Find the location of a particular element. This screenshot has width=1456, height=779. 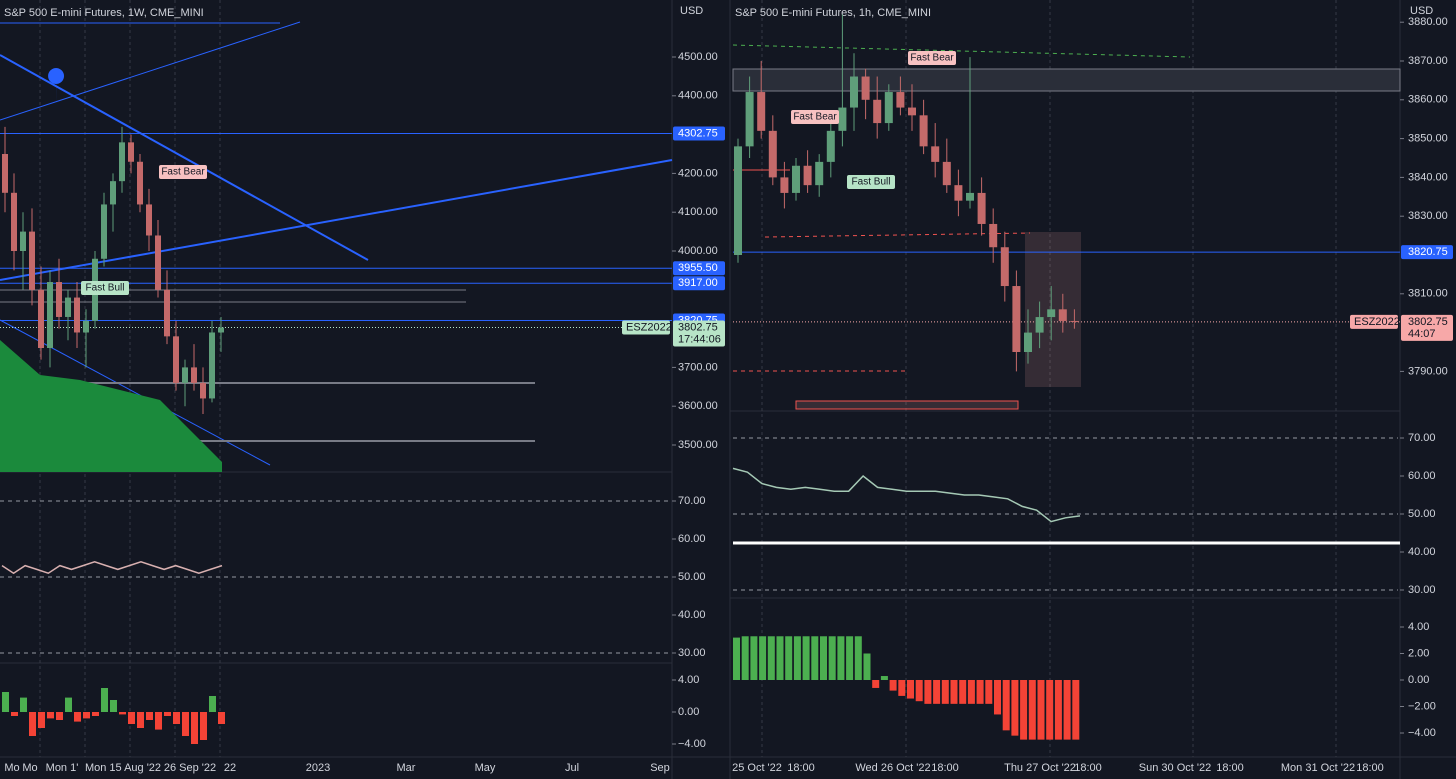

price-badge-label: 4302.75 is located at coordinates (698, 133).